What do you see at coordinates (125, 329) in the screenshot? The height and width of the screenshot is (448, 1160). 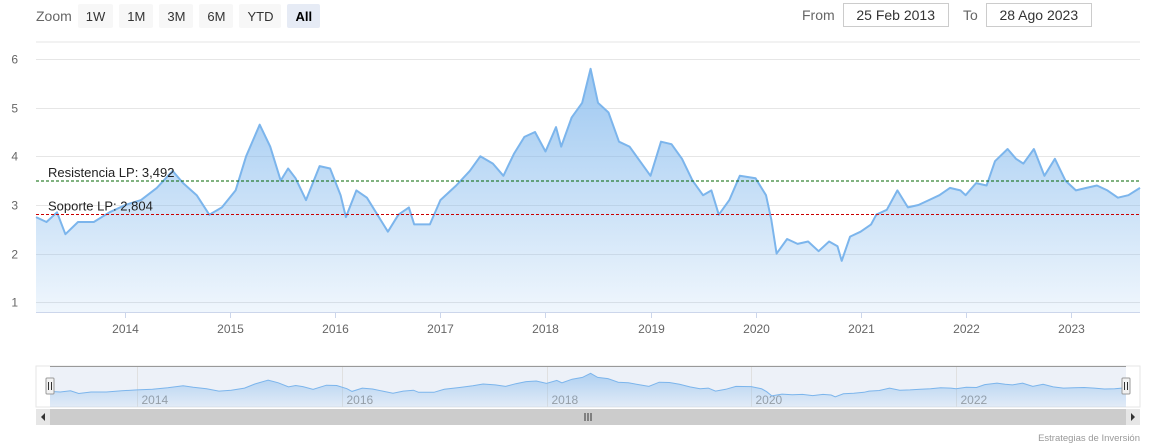 I see `x-tick-label: 2014` at bounding box center [125, 329].